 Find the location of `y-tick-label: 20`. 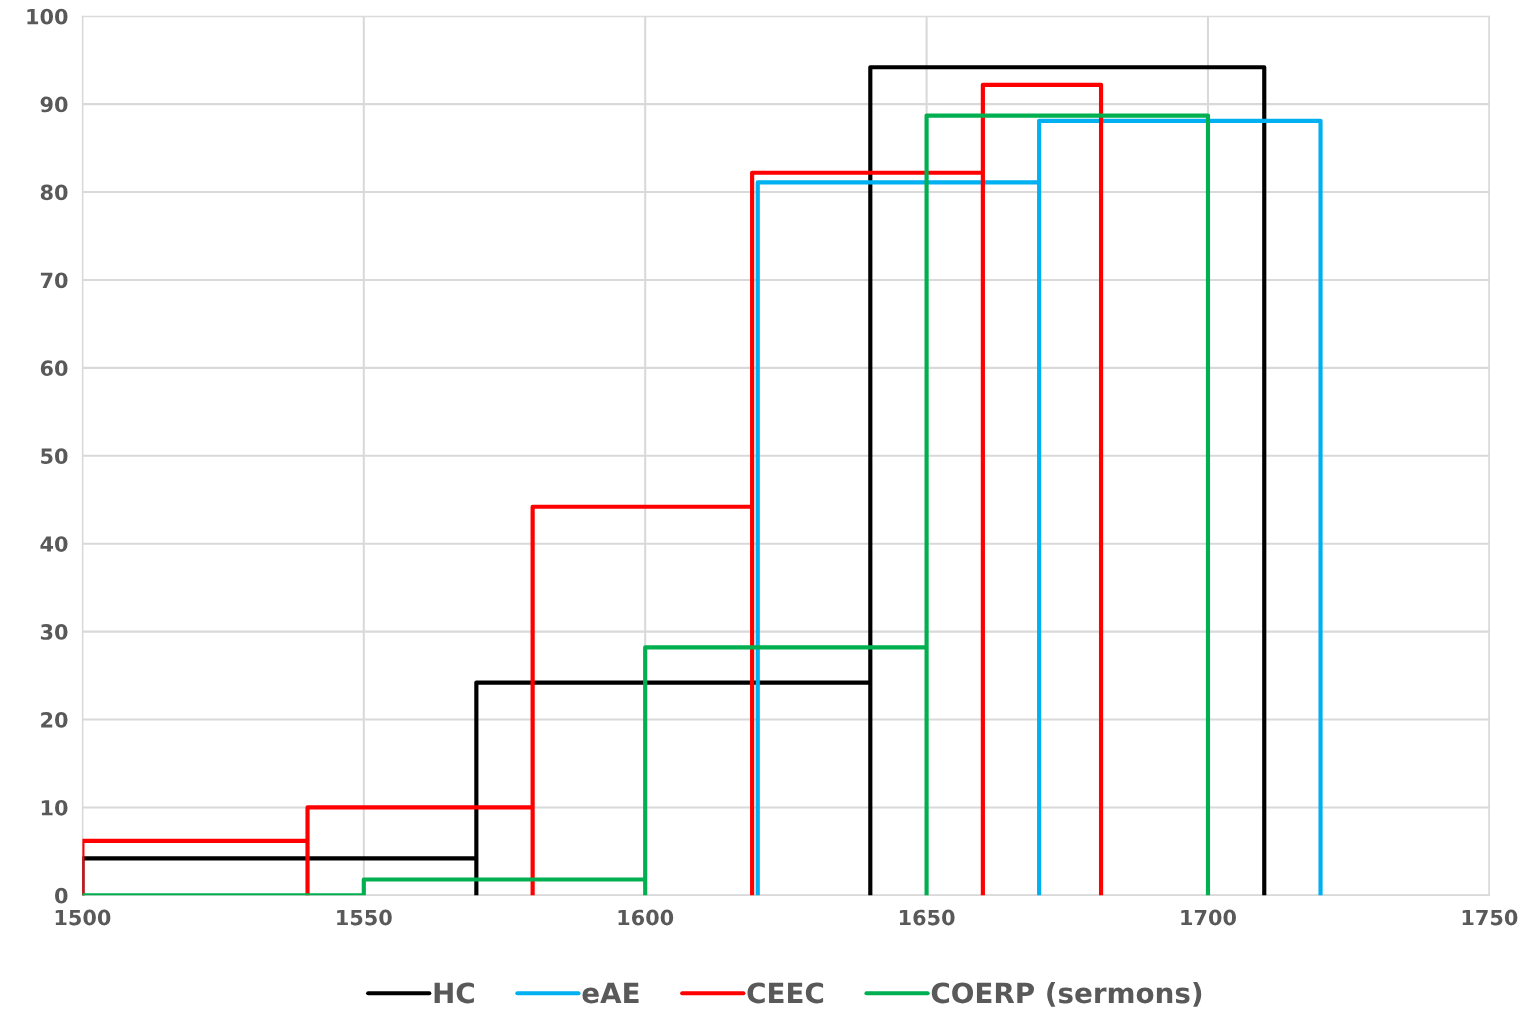

y-tick-label: 20 is located at coordinates (54, 719).